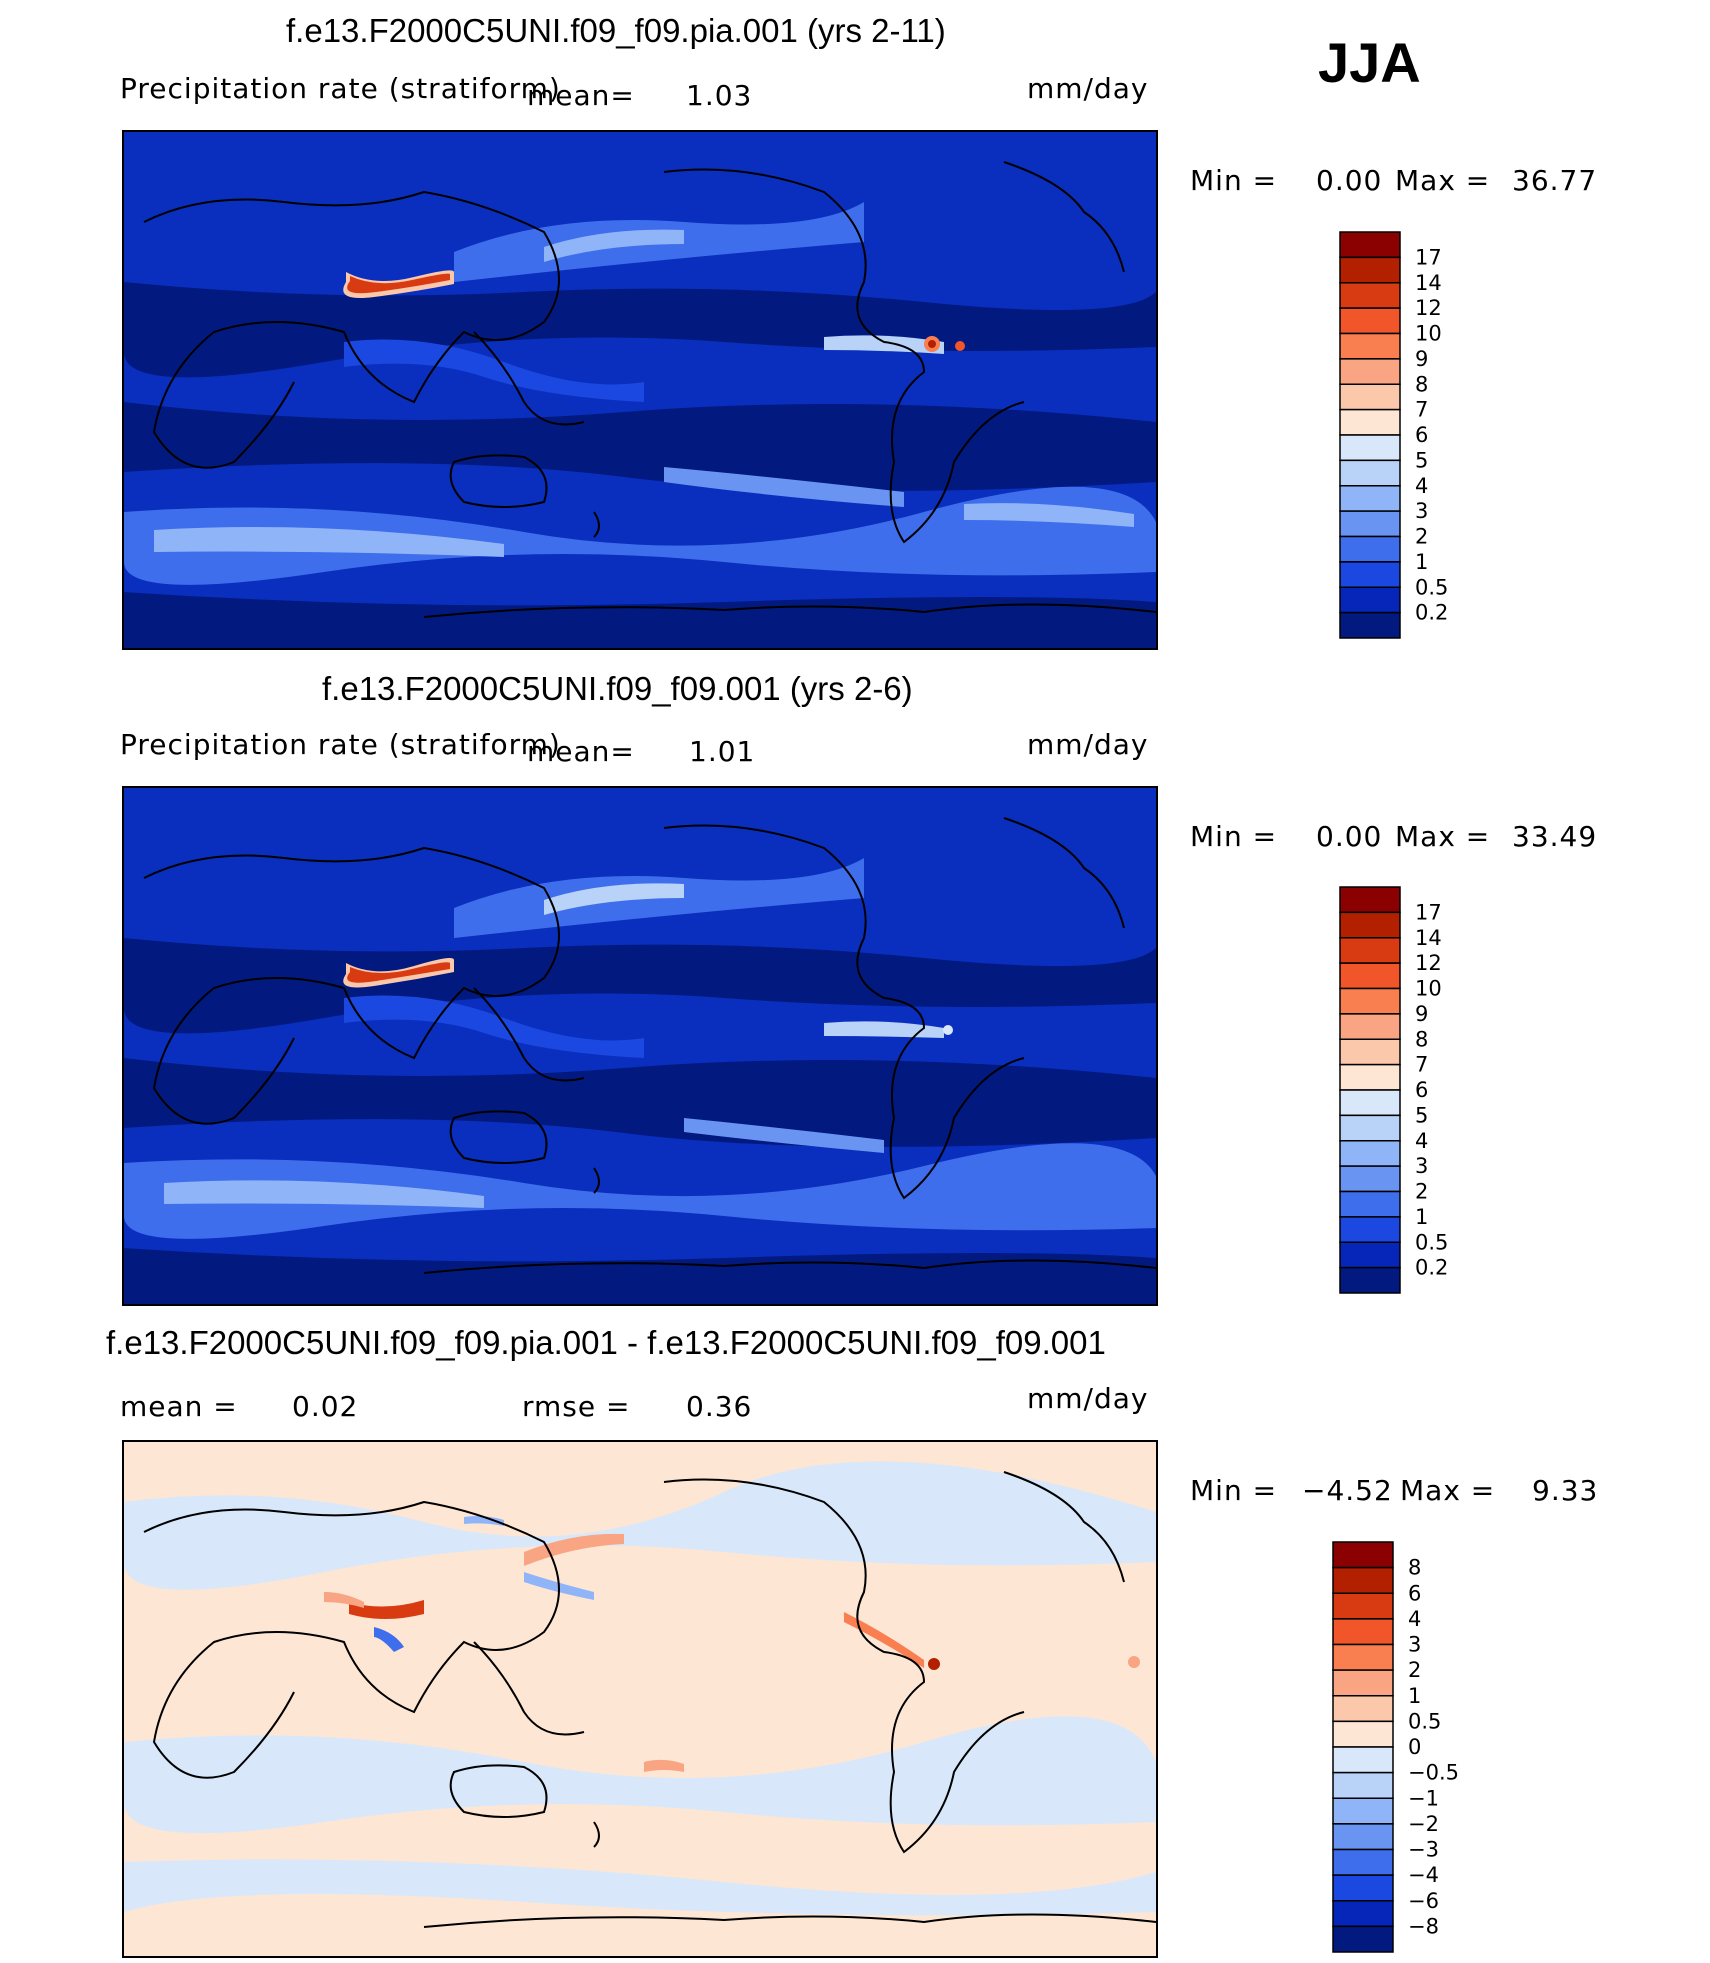  I want to click on colorbar-tick-label: 10, so click(1428, 989).